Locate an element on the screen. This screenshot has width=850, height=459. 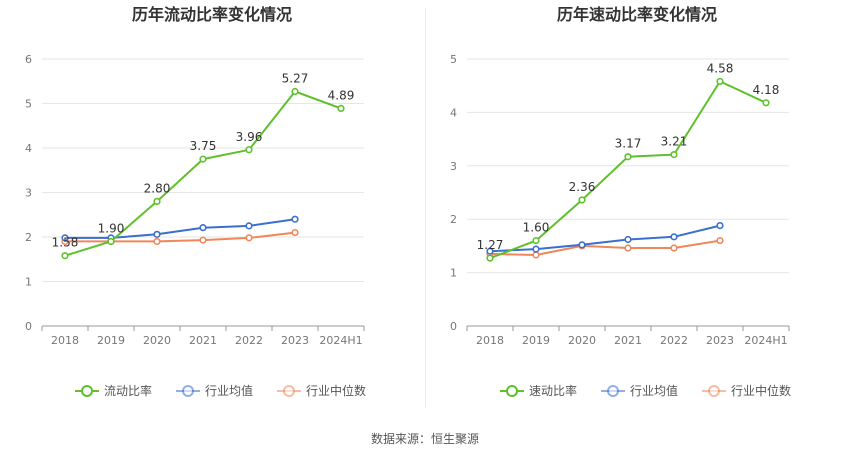
data-label: 2.80 is located at coordinates (157, 188).